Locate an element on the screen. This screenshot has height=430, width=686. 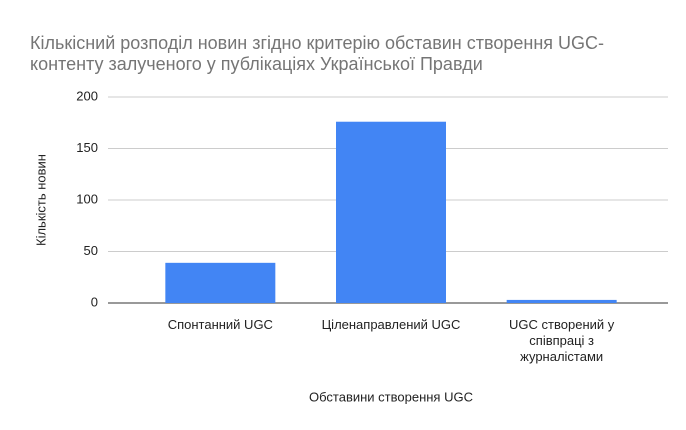
y-tick-label: 150 is located at coordinates (87, 147).